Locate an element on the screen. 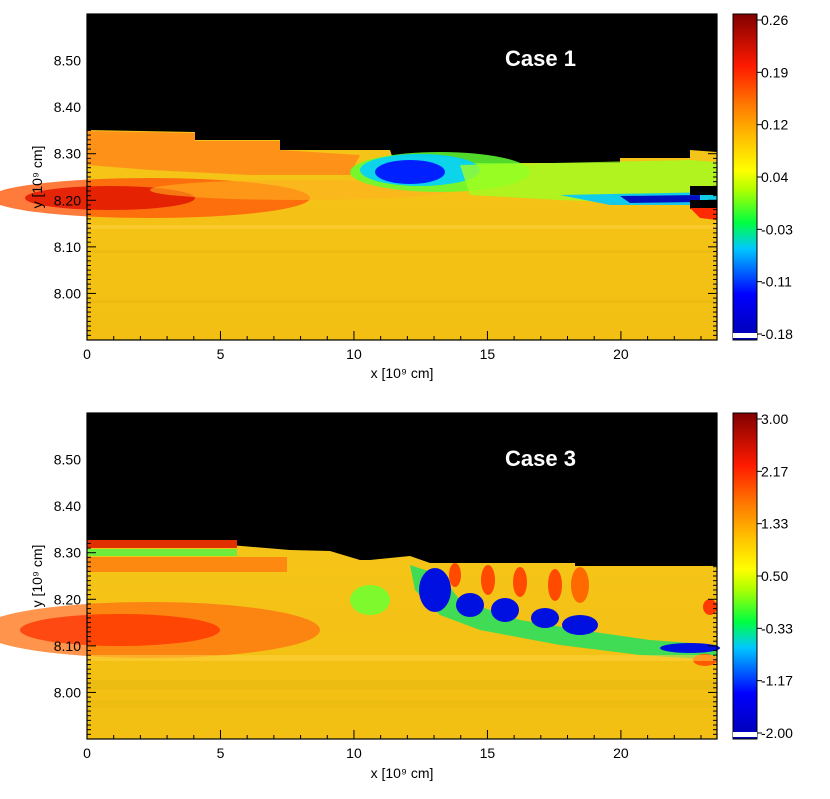 The image size is (830, 799). colorbar-tick-label: -0.33 is located at coordinates (777, 628).